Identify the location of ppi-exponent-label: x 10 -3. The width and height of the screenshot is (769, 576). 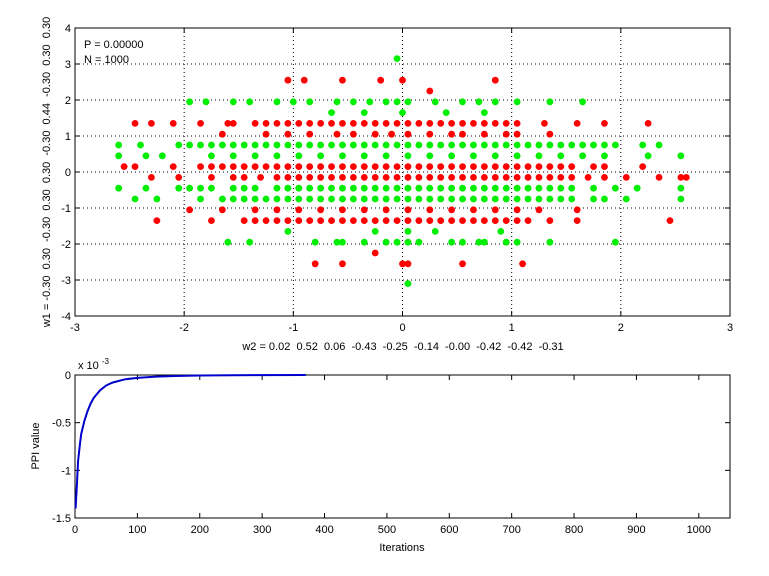
(94, 364).